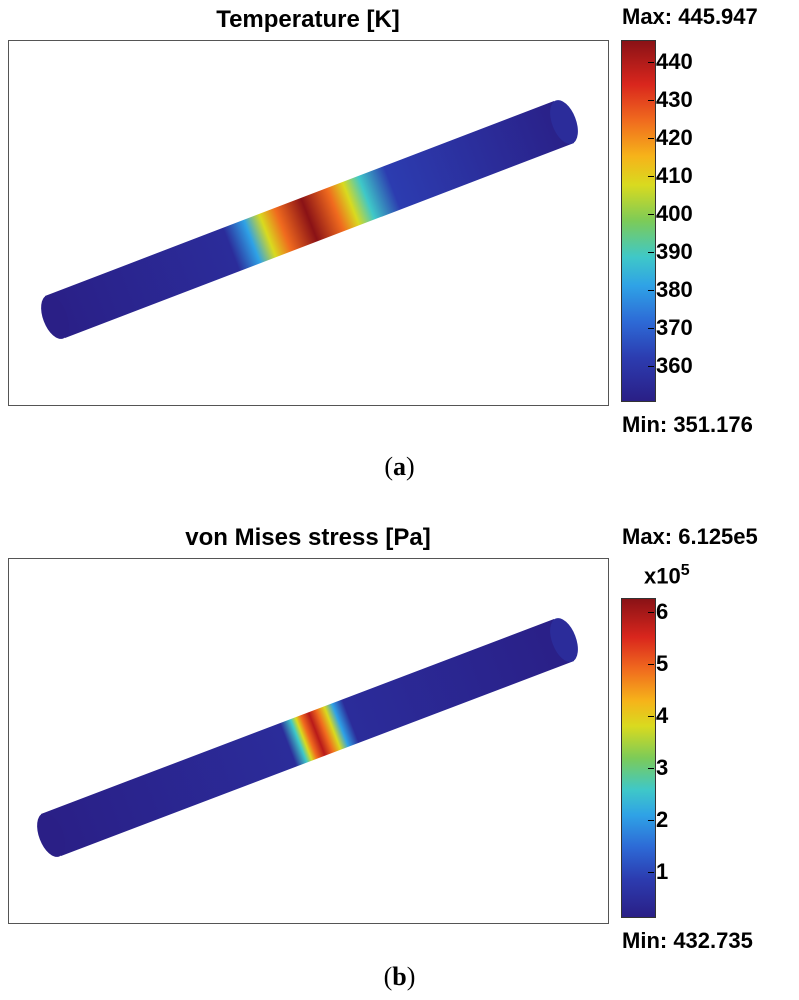 The width and height of the screenshot is (799, 1000). What do you see at coordinates (670, 99) in the screenshot?
I see `colorbar-tick: 430` at bounding box center [670, 99].